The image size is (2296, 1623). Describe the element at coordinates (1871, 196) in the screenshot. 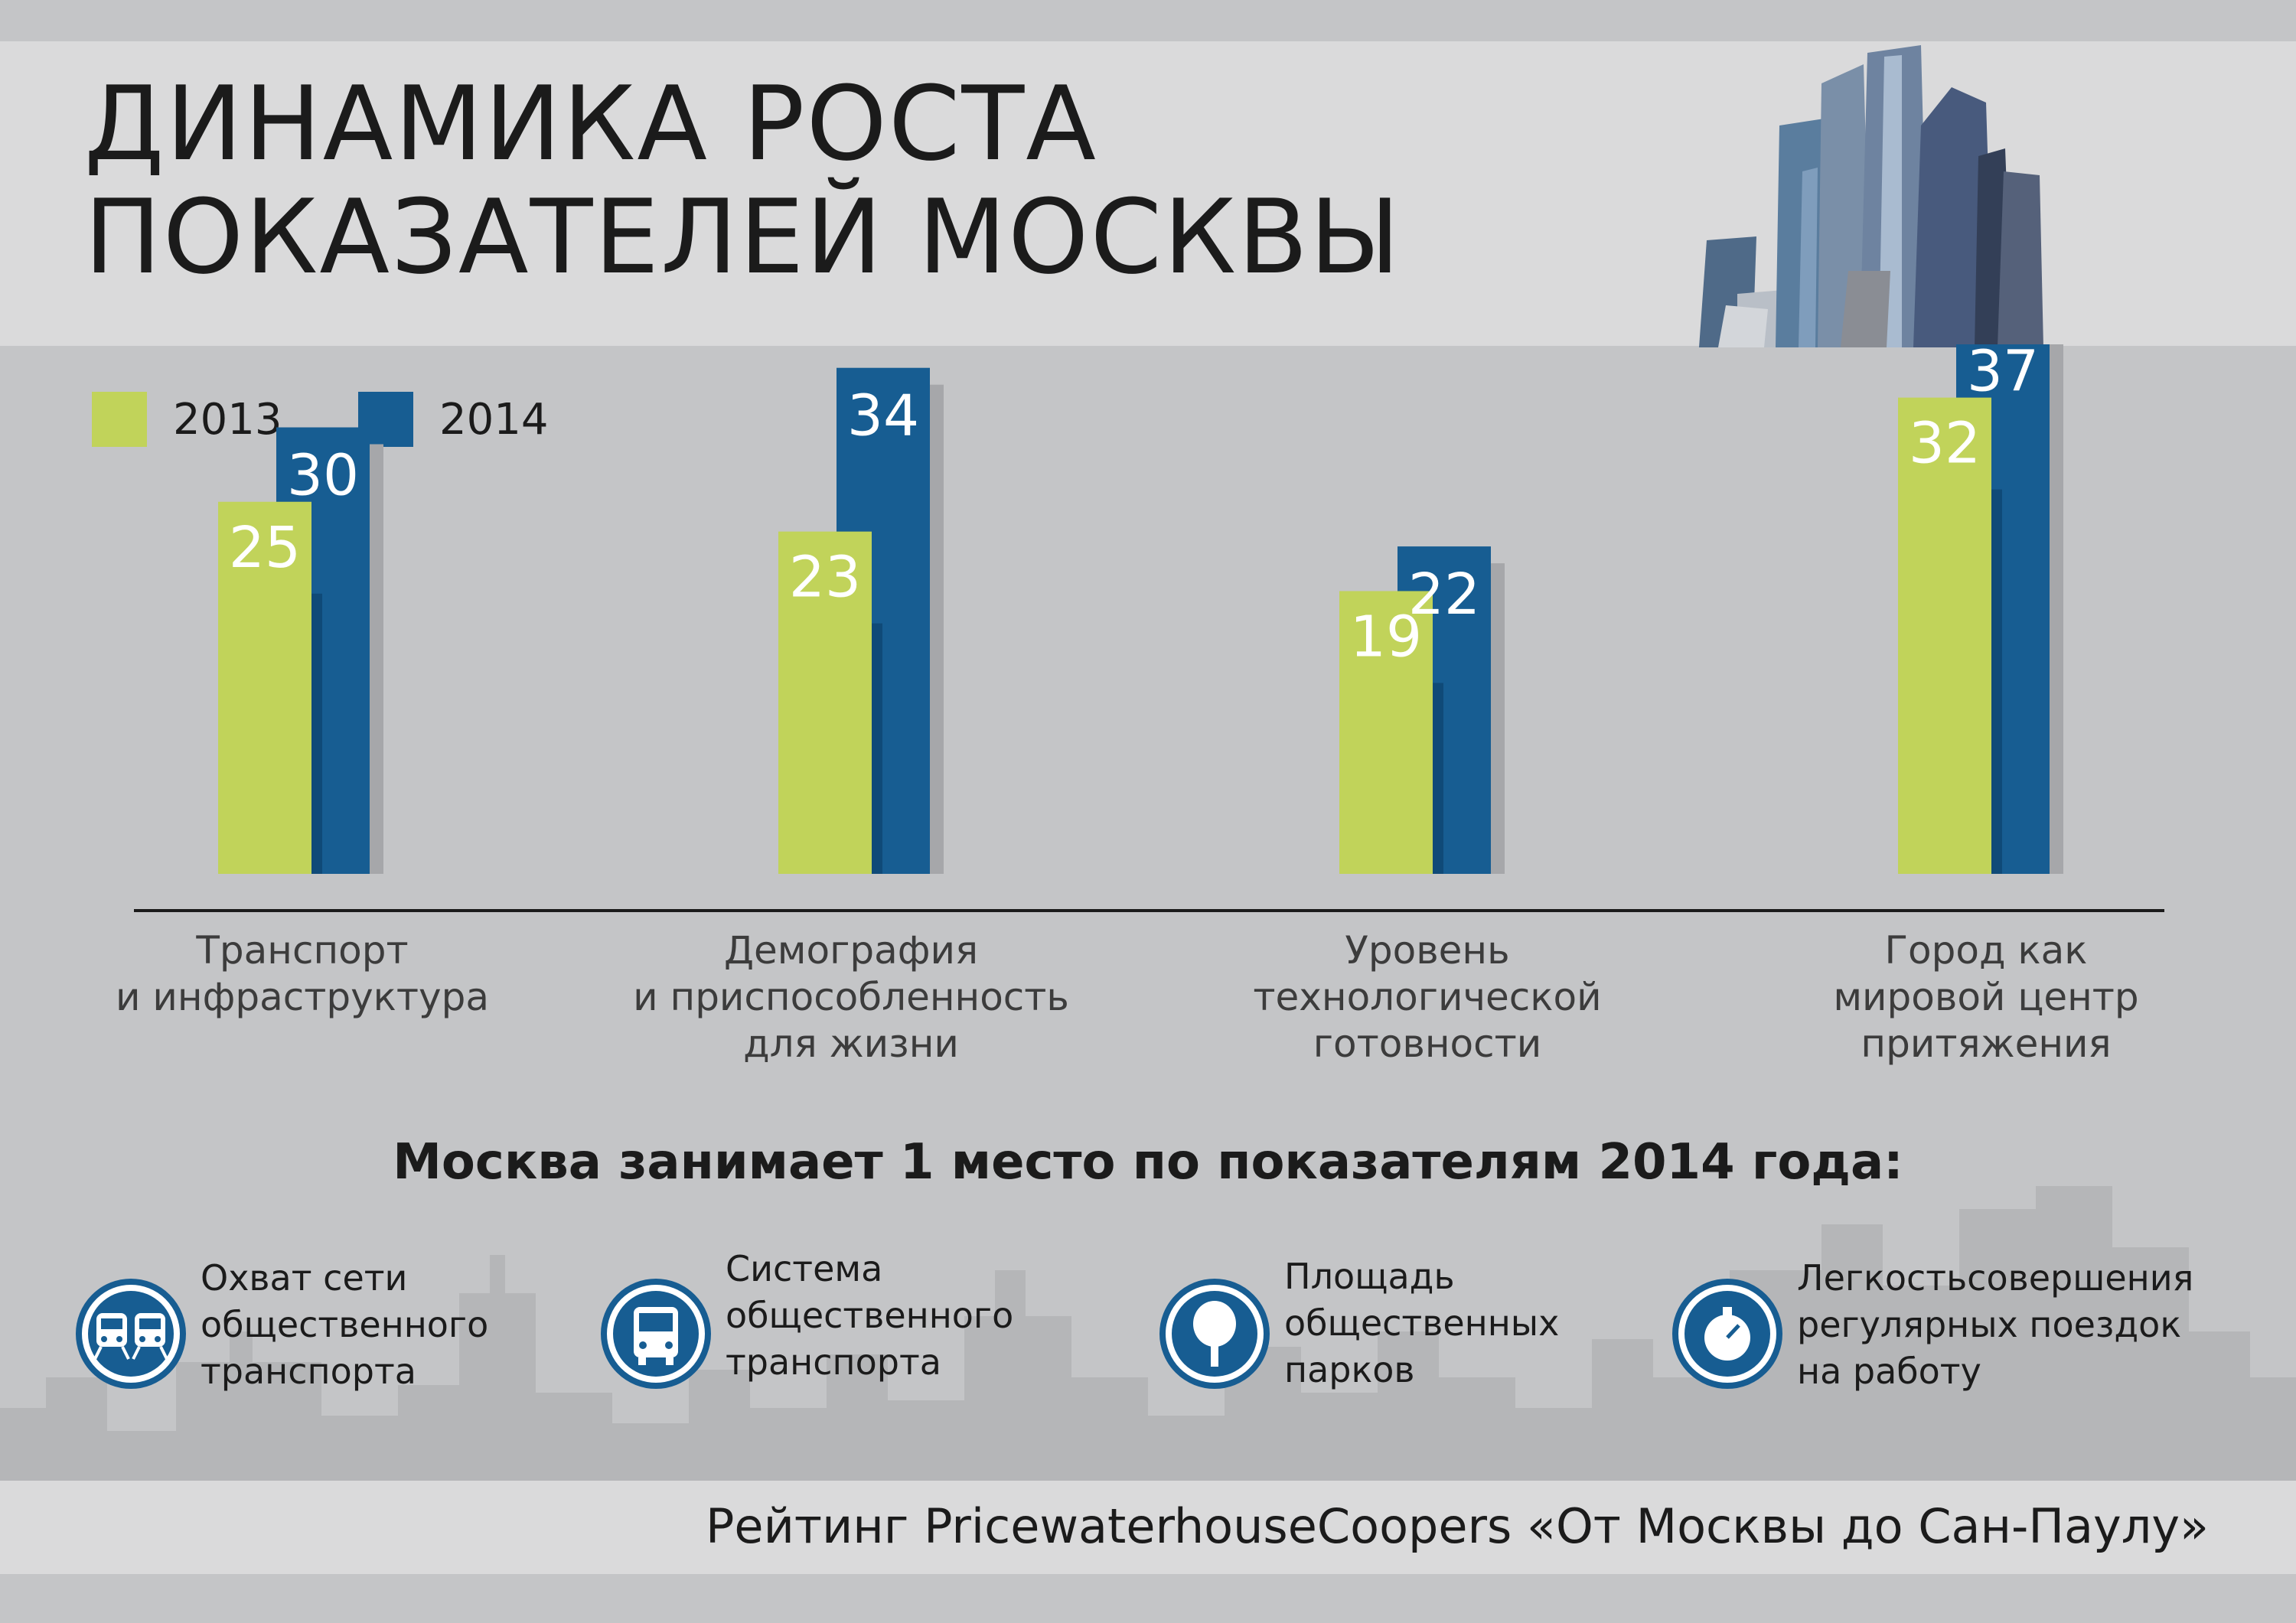

I see `moscow-city-skyline-illustration` at that location.